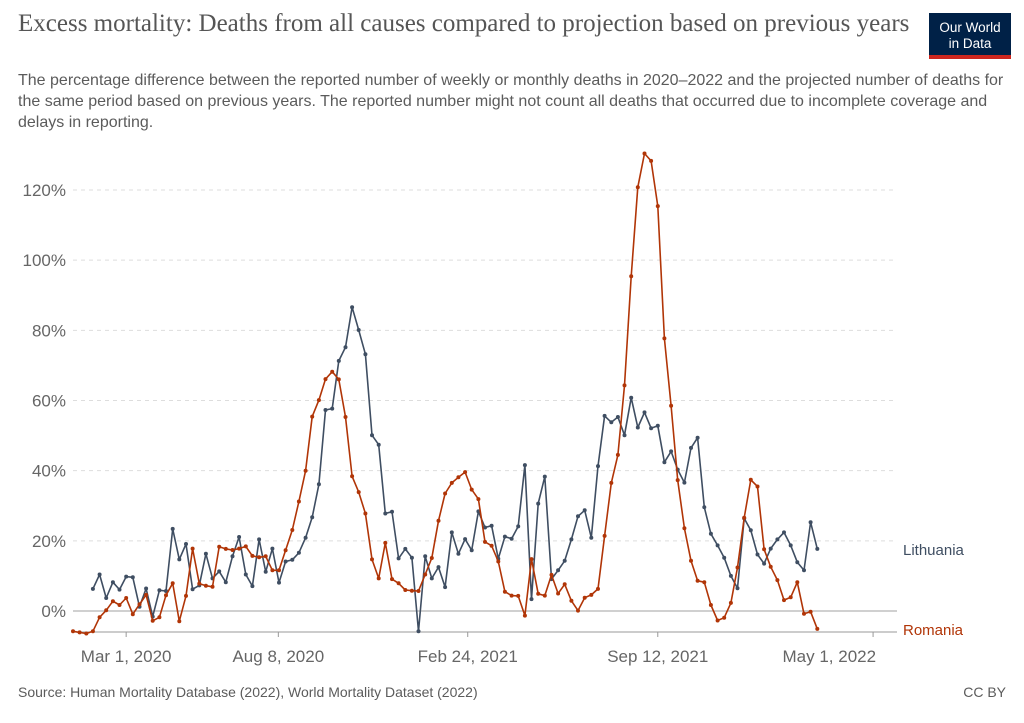 This screenshot has height=723, width=1024. What do you see at coordinates (984, 692) in the screenshot?
I see `license-label: CC BY` at bounding box center [984, 692].